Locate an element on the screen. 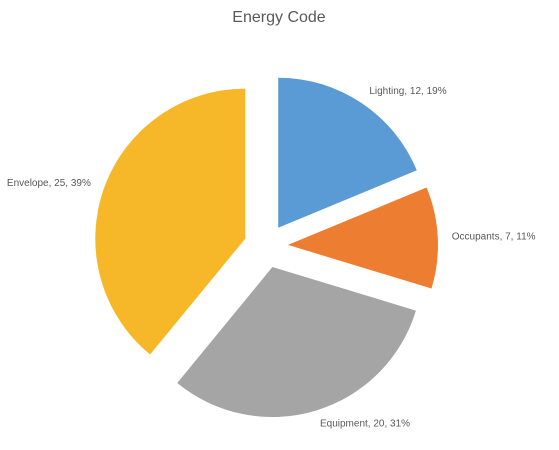 The height and width of the screenshot is (450, 559). data-label: Lighting, 12, 19% is located at coordinates (407, 91).